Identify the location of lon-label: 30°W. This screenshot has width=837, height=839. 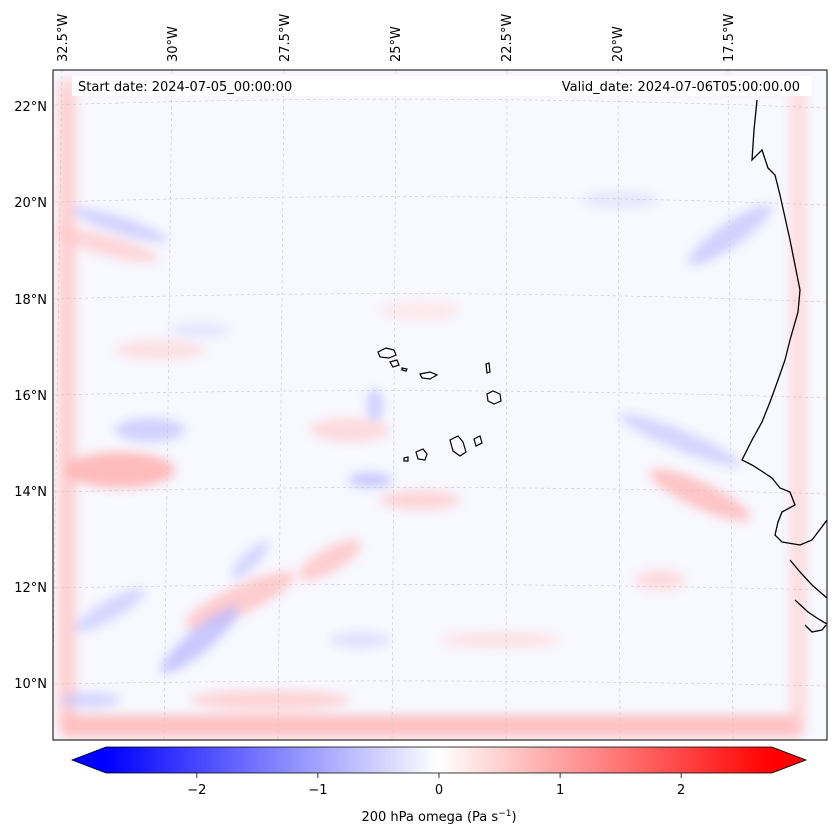
(173, 44).